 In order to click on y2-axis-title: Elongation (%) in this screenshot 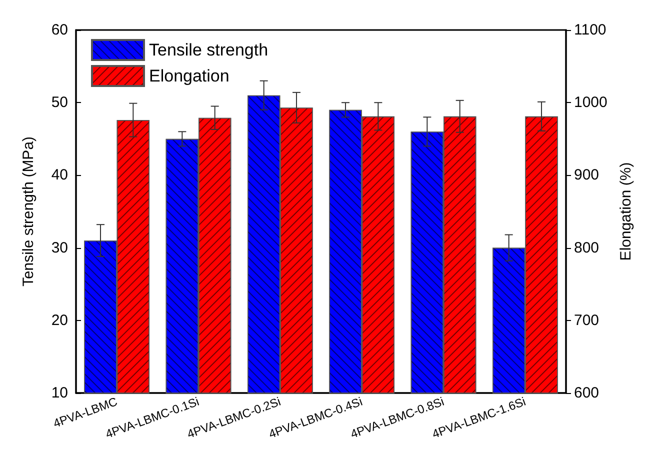, I will do `click(625, 211)`.